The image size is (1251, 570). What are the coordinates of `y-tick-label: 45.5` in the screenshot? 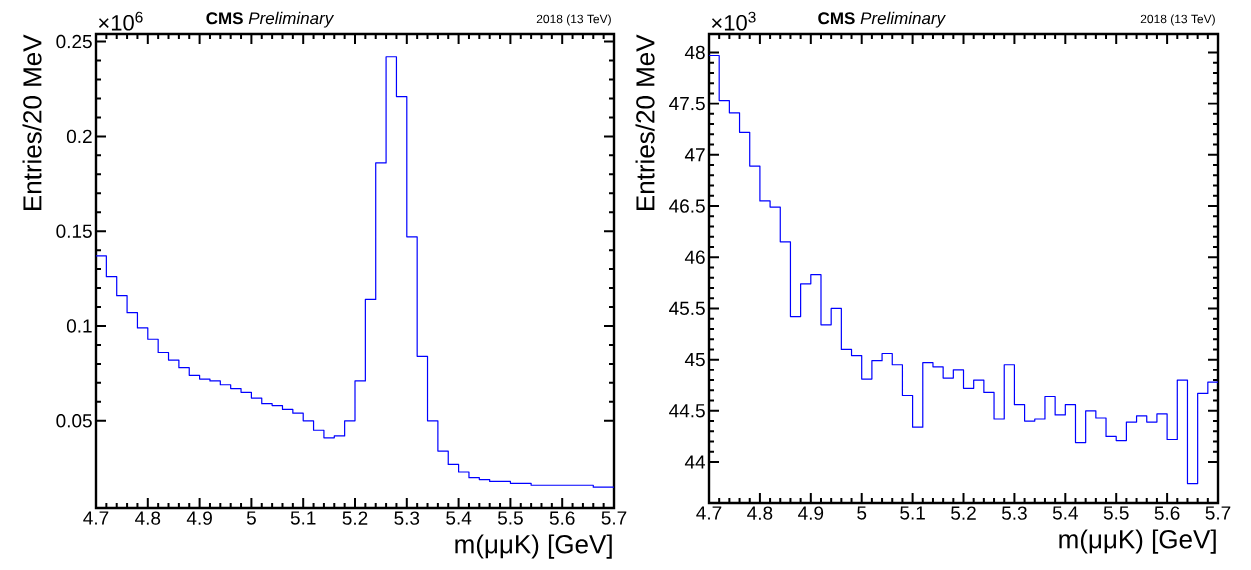 It's located at (687, 308).